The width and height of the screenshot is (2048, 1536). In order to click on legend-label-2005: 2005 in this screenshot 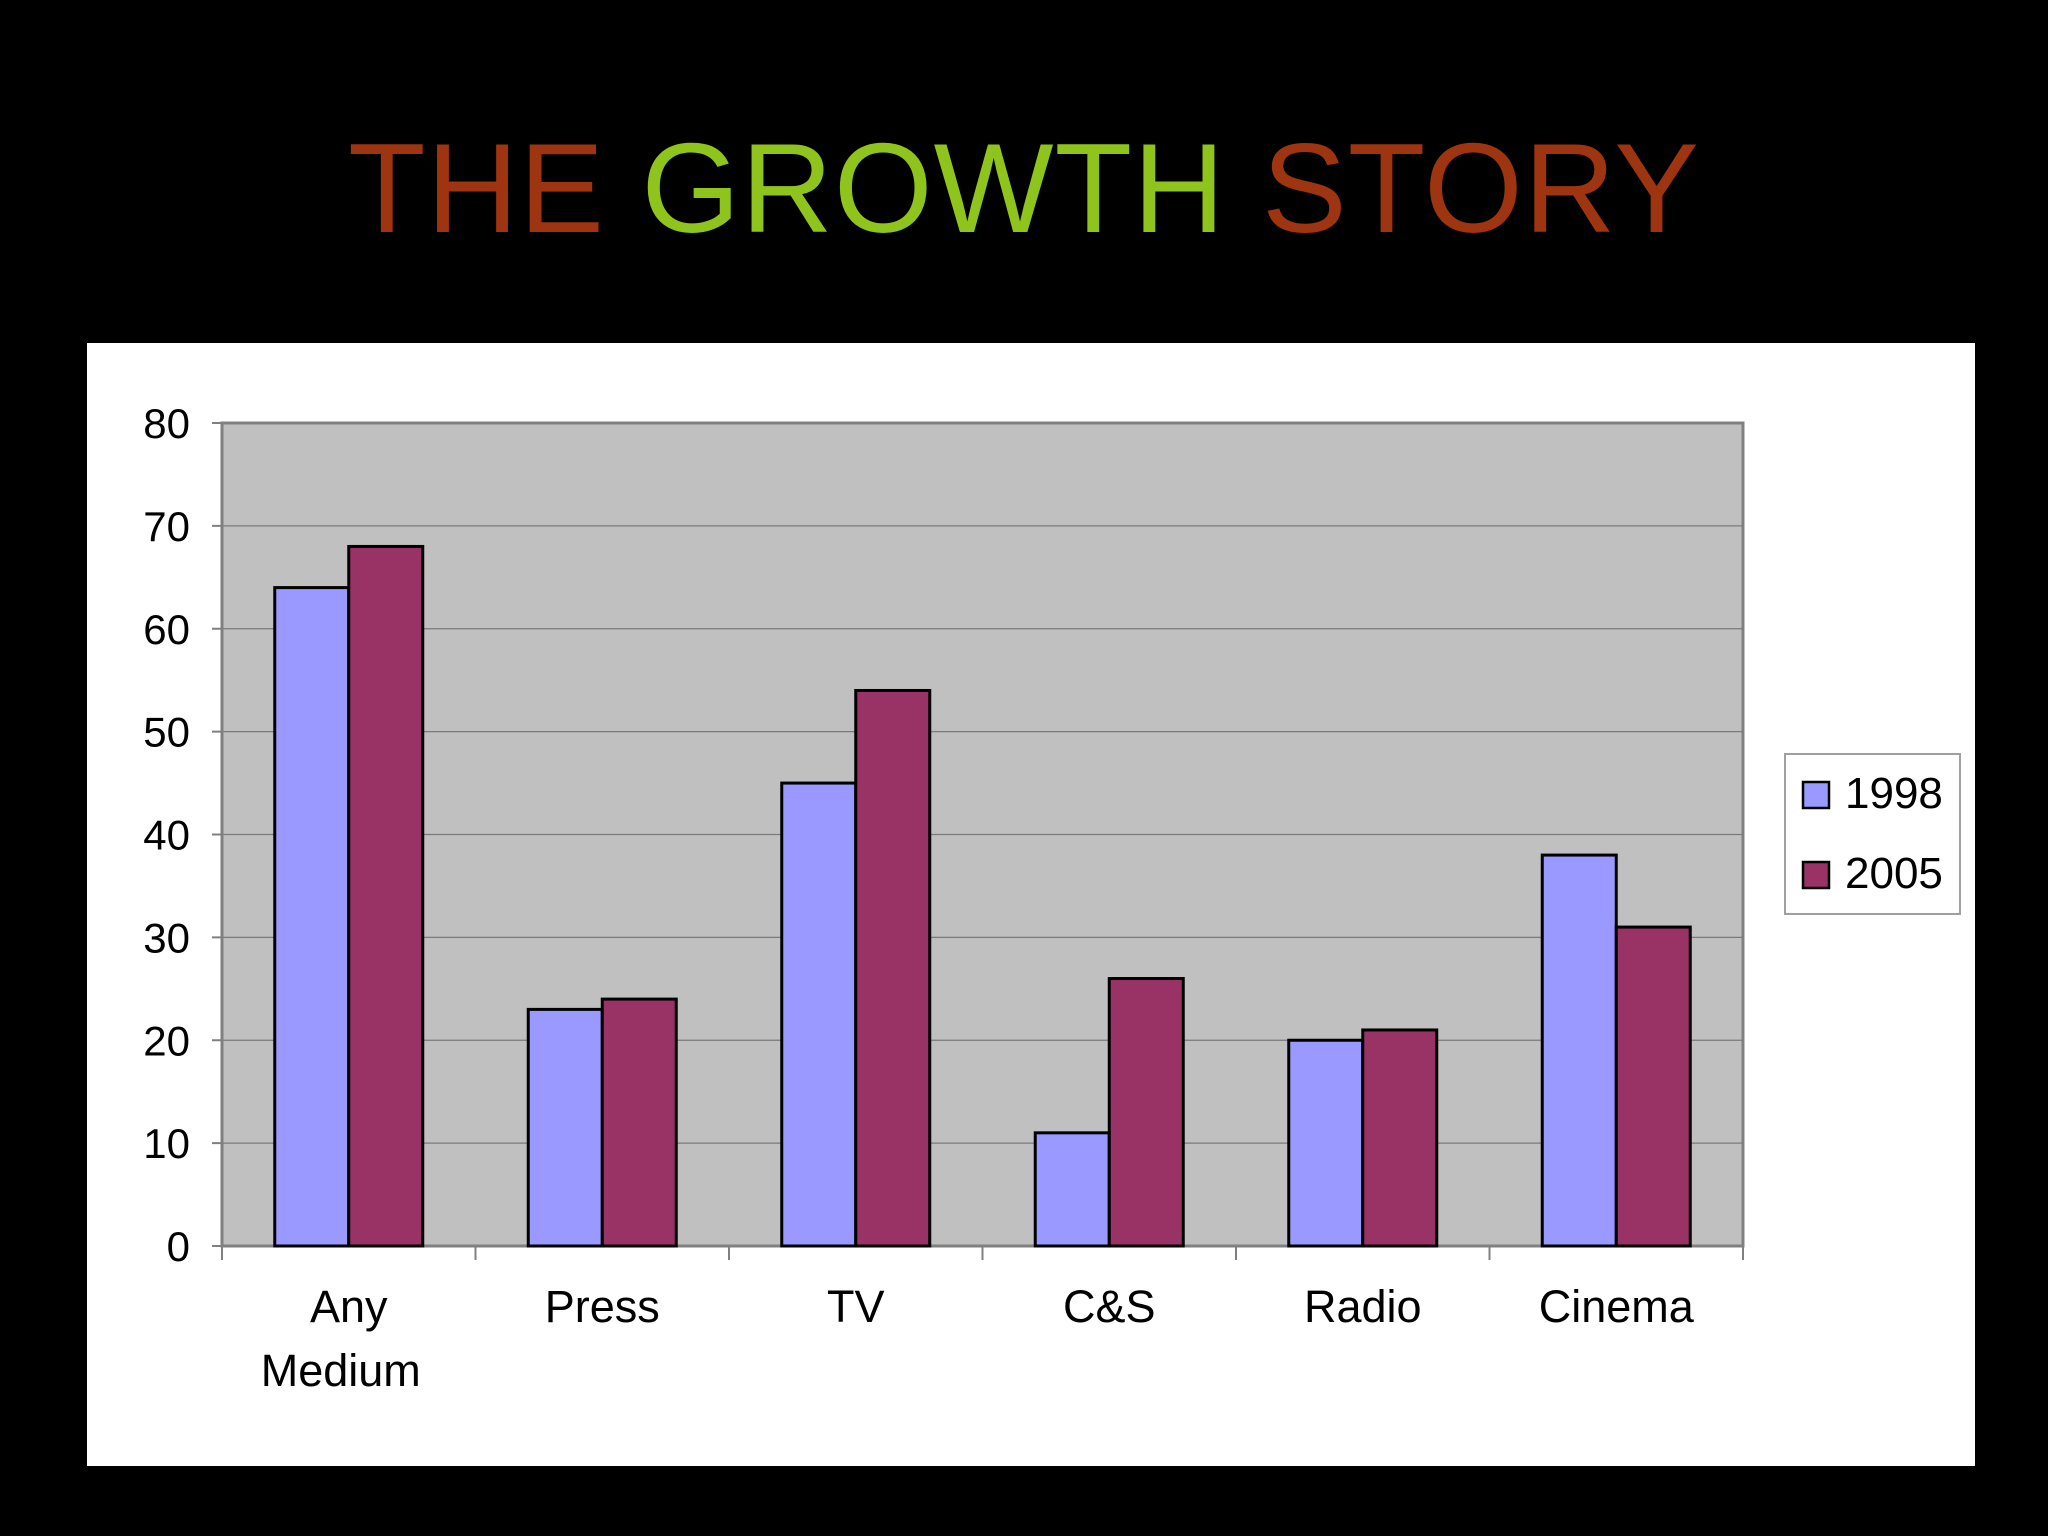, I will do `click(1894, 873)`.